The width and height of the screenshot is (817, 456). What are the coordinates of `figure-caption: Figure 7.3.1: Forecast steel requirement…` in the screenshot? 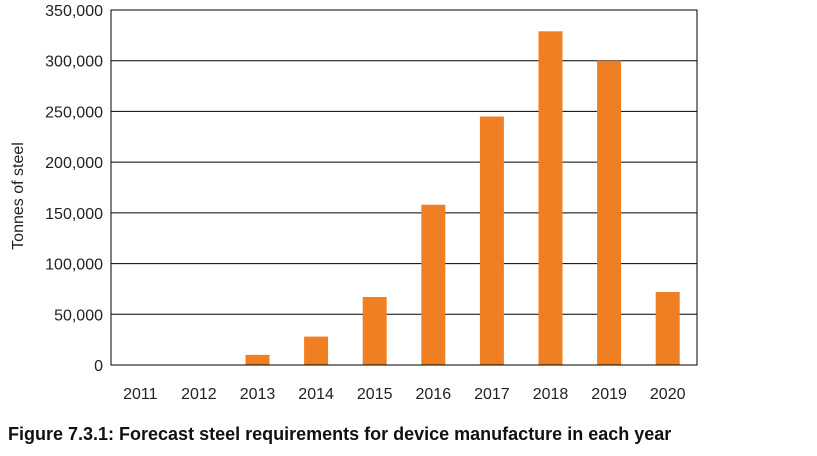 It's located at (340, 434).